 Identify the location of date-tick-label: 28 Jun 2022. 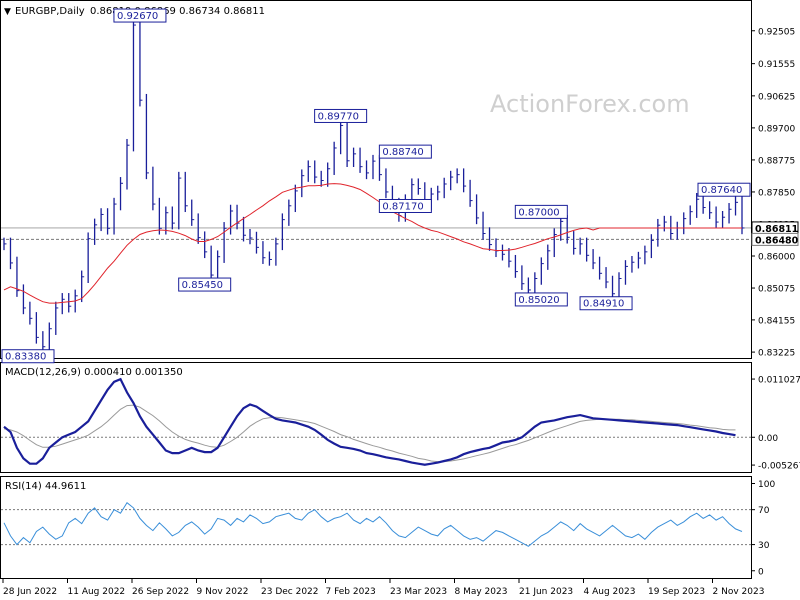
(30, 592).